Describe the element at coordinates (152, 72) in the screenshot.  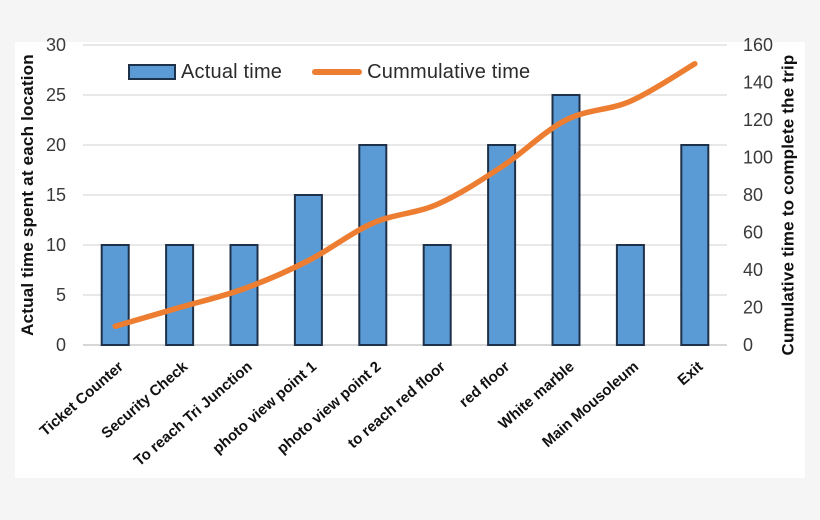
I see `bar-swatch-icon` at that location.